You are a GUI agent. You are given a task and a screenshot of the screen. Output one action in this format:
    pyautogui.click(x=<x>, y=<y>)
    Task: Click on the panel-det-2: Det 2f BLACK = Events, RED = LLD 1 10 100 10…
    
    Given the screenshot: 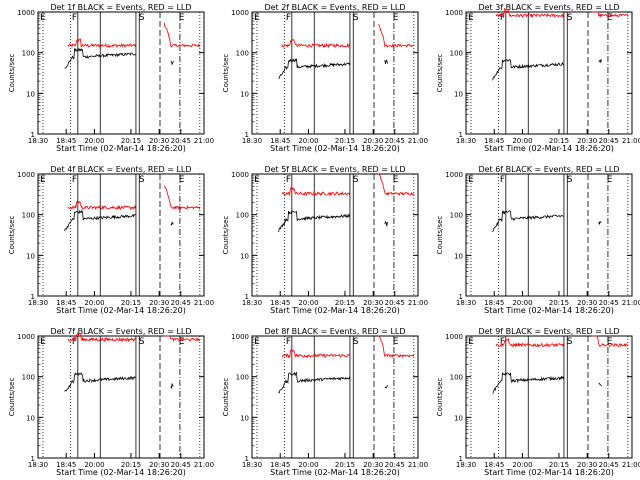 What is the action you would take?
    pyautogui.click(x=325, y=78)
    